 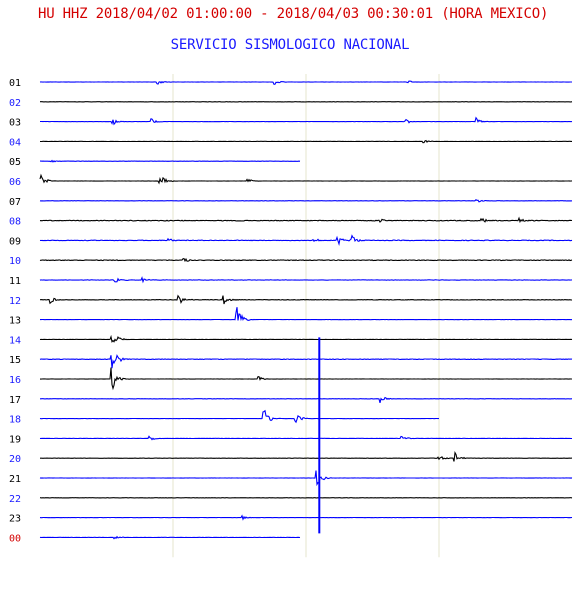 What do you see at coordinates (15, 261) in the screenshot?
I see `hour-label-10: 10` at bounding box center [15, 261].